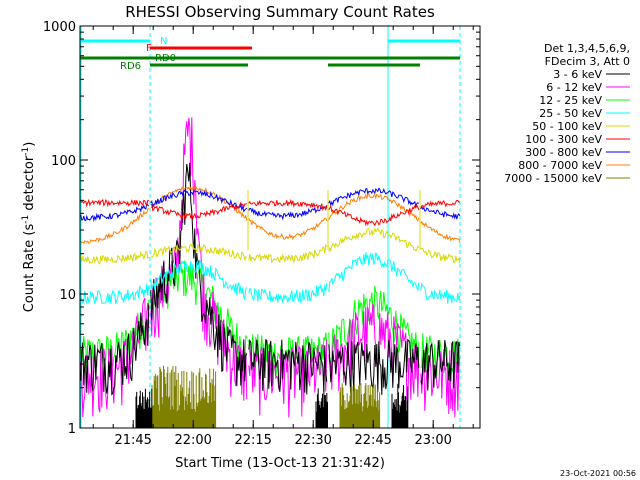 This screenshot has height=480, width=640. Describe the element at coordinates (280, 12) in the screenshot. I see `chart-title: RHESSI Observing Summary Count Rates` at that location.